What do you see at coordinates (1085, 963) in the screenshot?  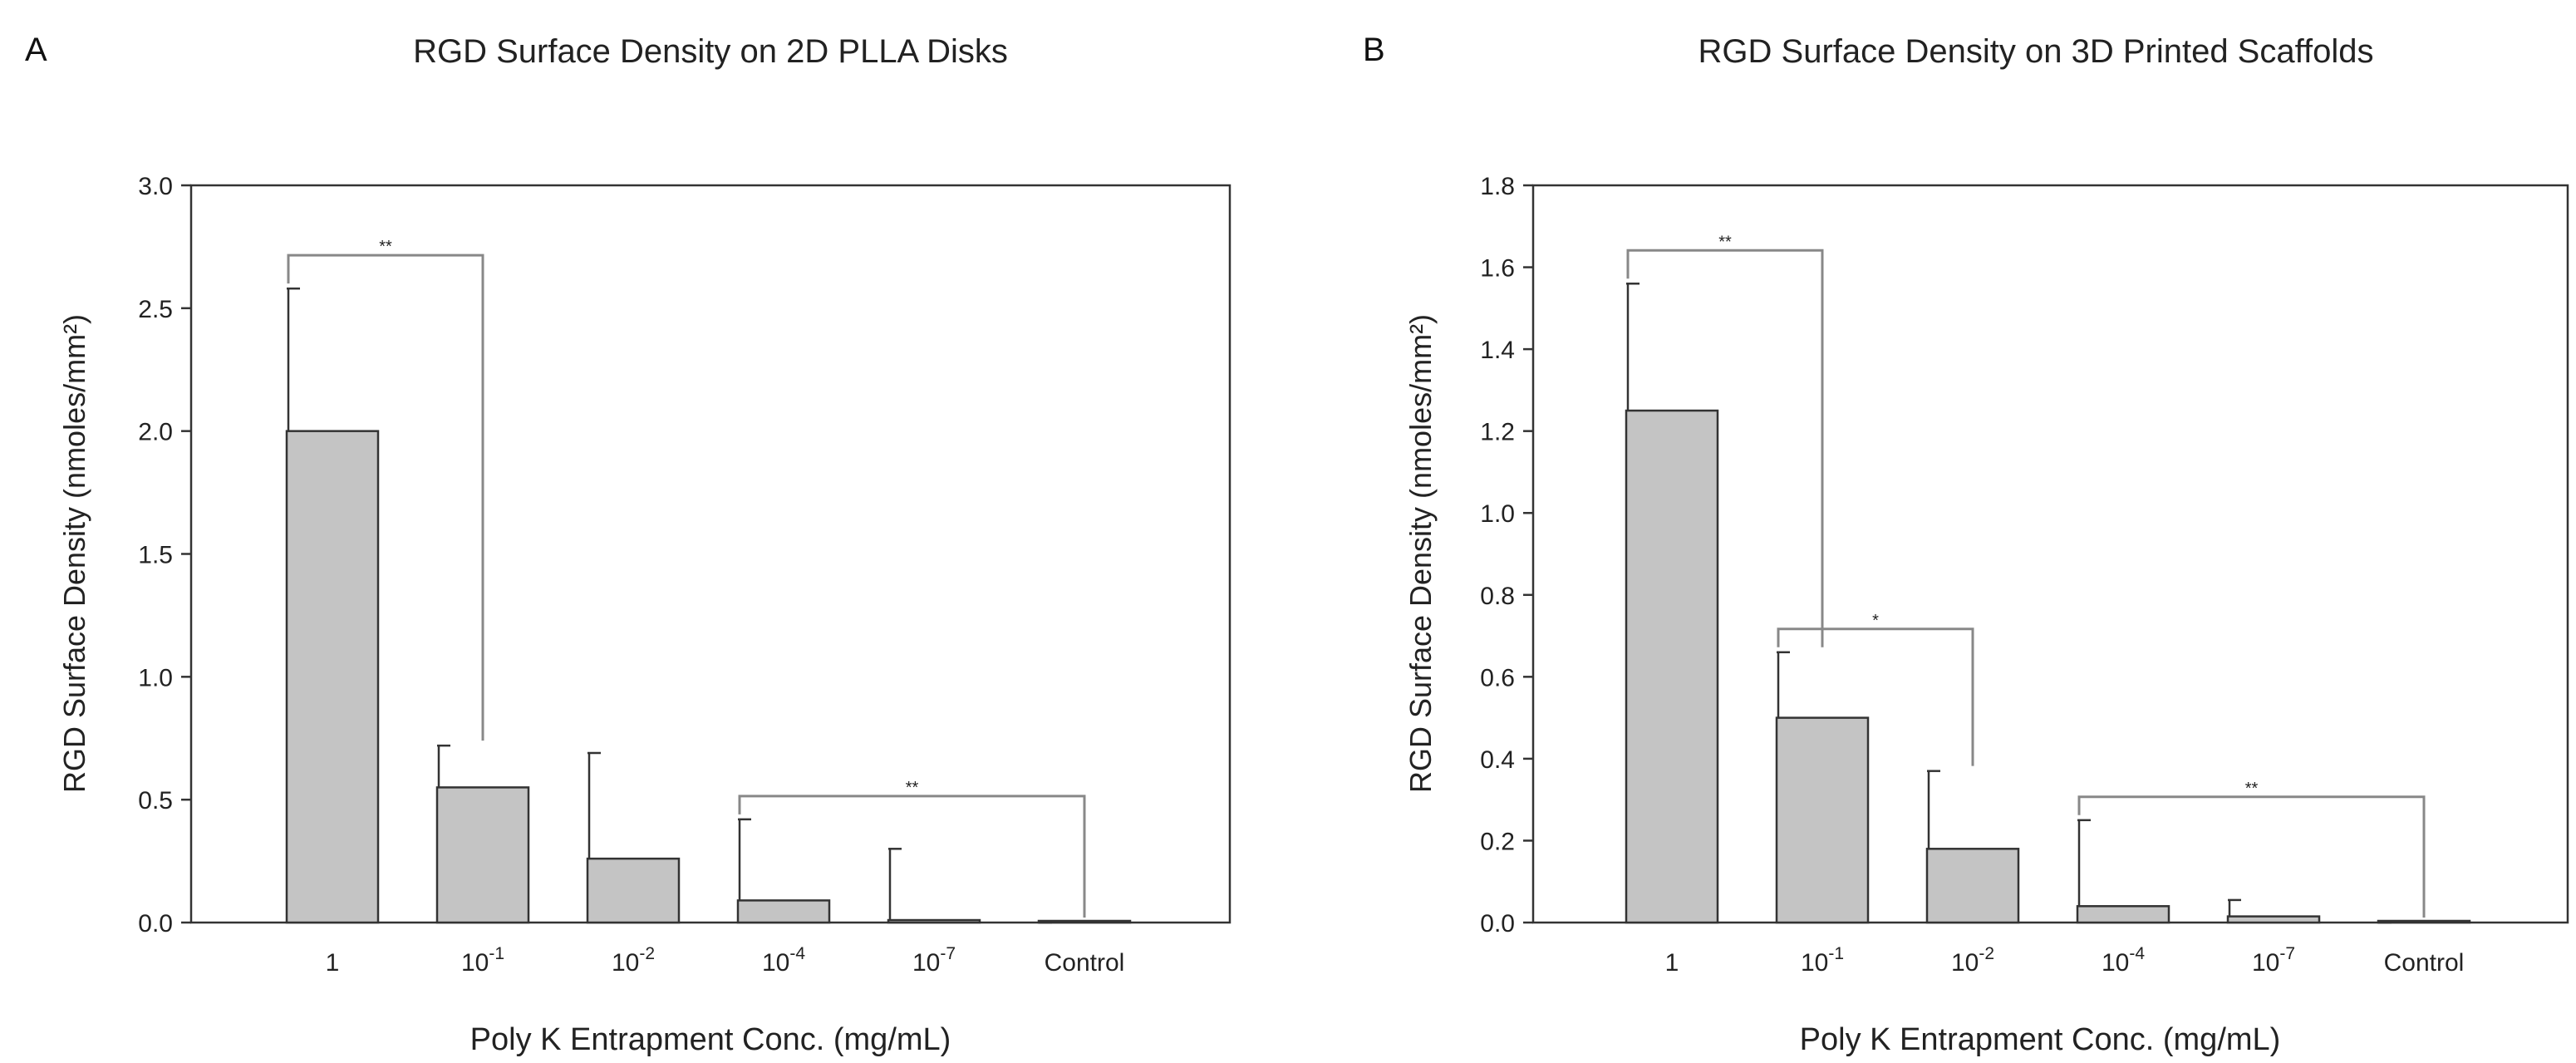 I see `x-tick-label-a-5: Control` at bounding box center [1085, 963].